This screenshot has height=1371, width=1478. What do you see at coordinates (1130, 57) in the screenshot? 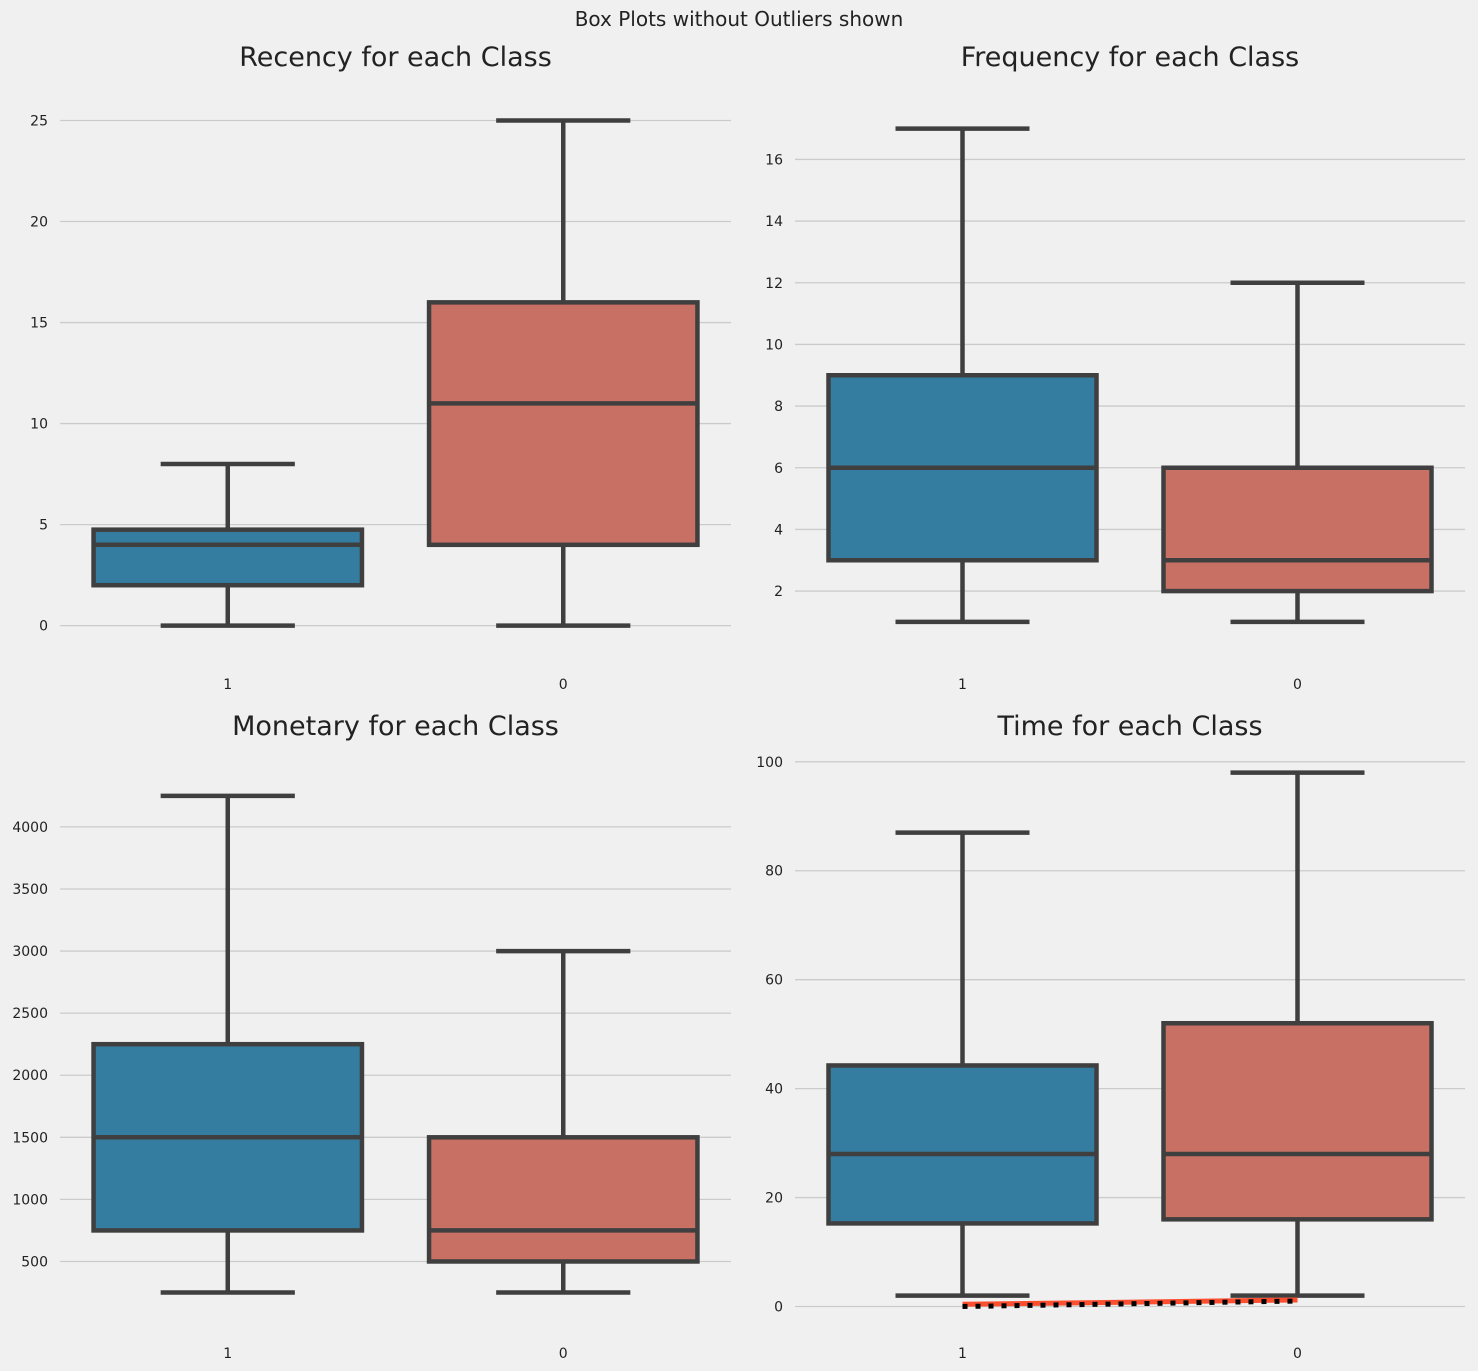
I see `frequency-boxplot-title: Frequency for each Class` at bounding box center [1130, 57].